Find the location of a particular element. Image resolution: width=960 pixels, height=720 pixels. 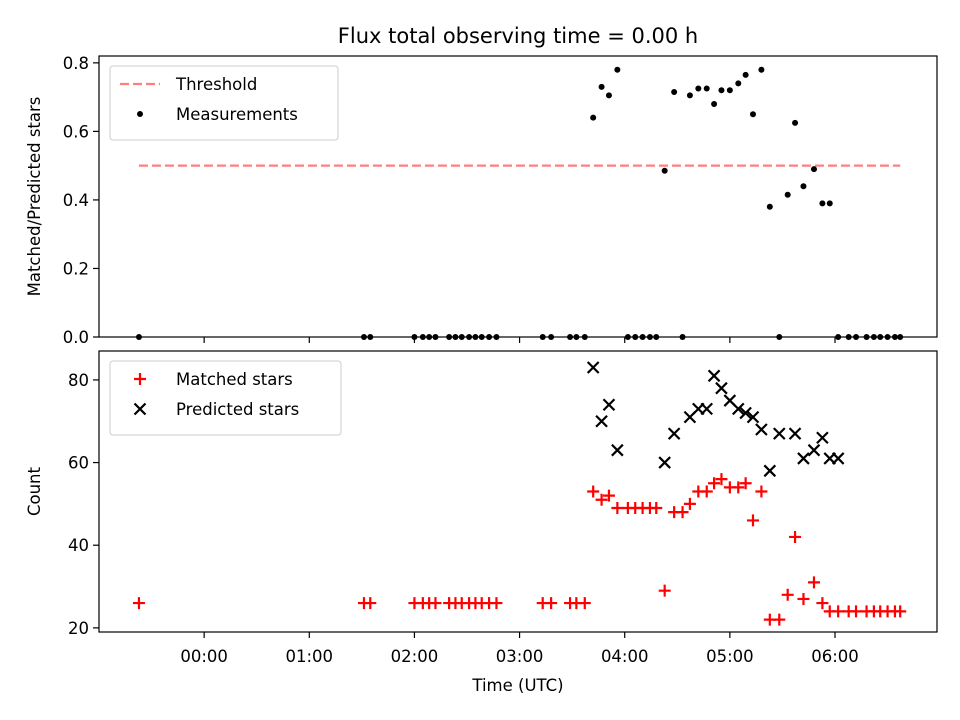

legend-label-measurements: Measurements is located at coordinates (237, 114).